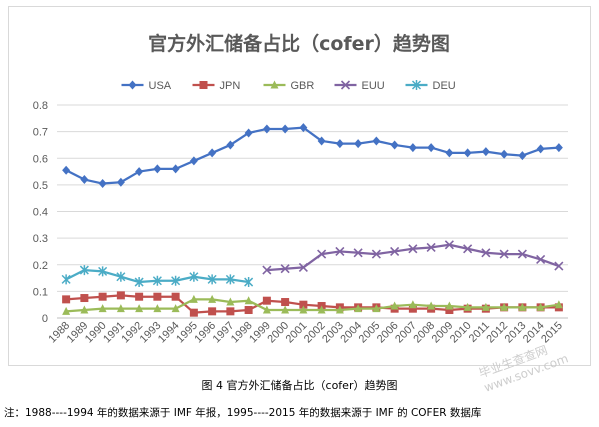 The image size is (599, 427). I want to click on legend-label: JPN, so click(230, 86).